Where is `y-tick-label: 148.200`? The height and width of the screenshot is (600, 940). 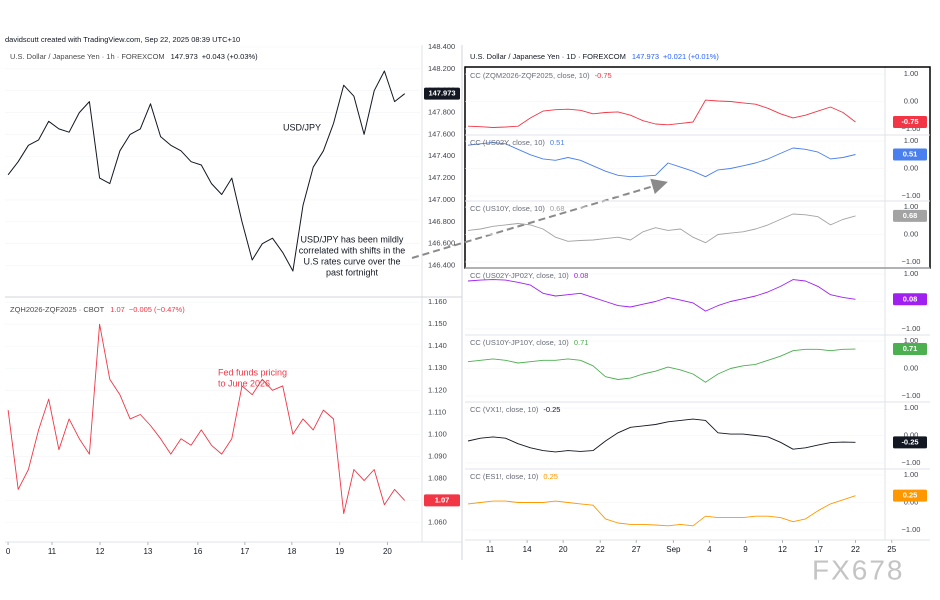
y-tick-label: 148.200 is located at coordinates (441, 68).